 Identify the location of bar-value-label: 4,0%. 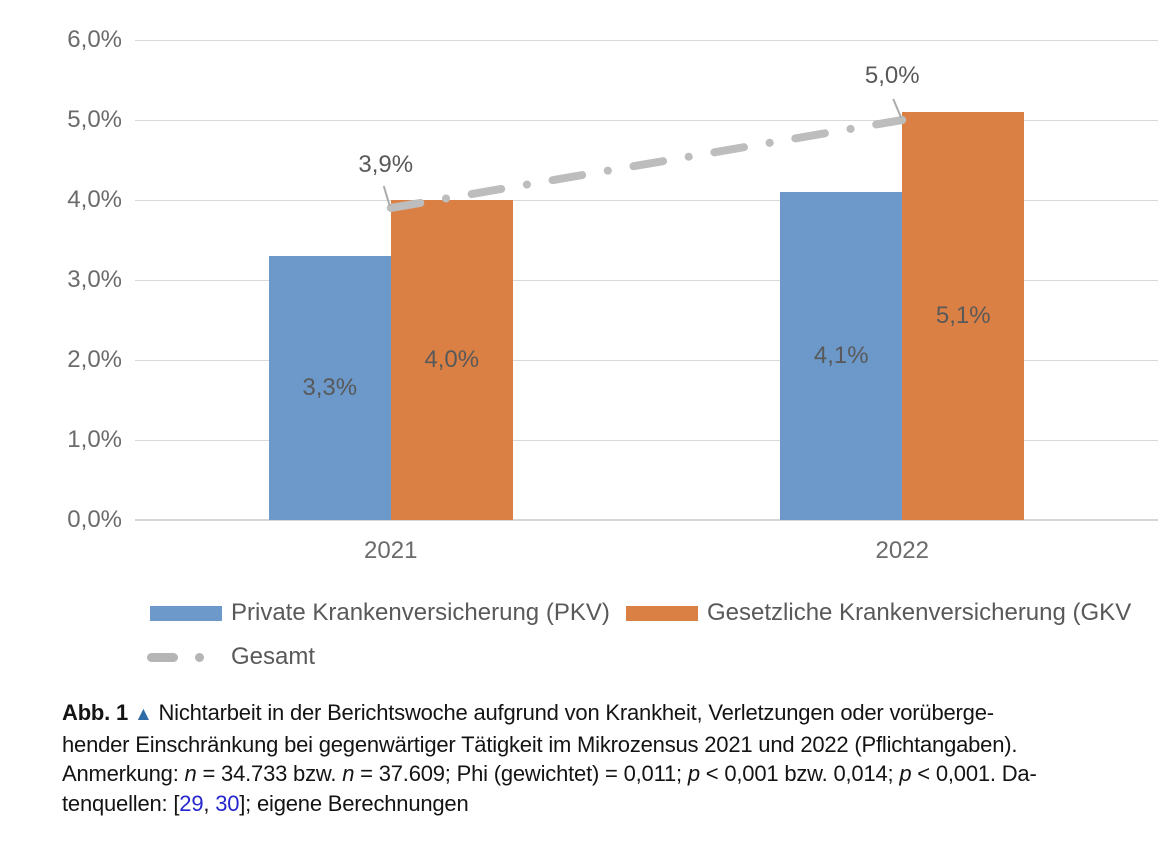
(452, 359).